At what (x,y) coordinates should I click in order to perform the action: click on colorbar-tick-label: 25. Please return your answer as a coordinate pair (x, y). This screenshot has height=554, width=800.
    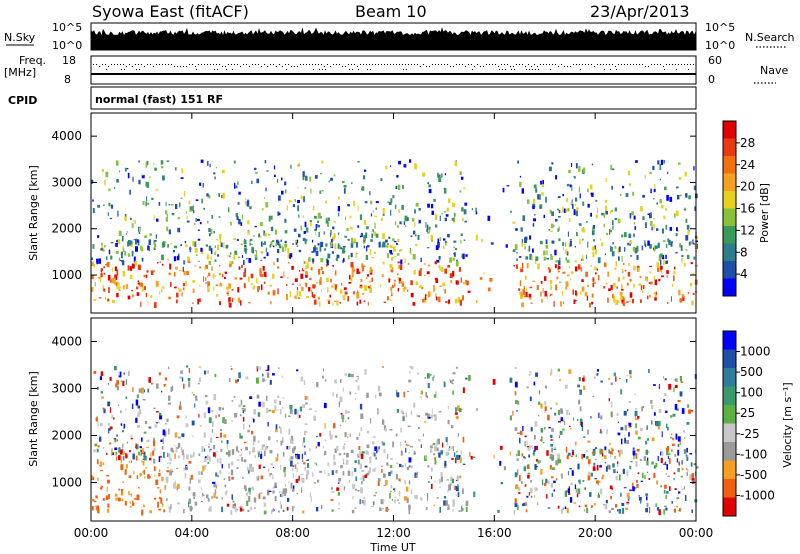
    Looking at the image, I should click on (747, 413).